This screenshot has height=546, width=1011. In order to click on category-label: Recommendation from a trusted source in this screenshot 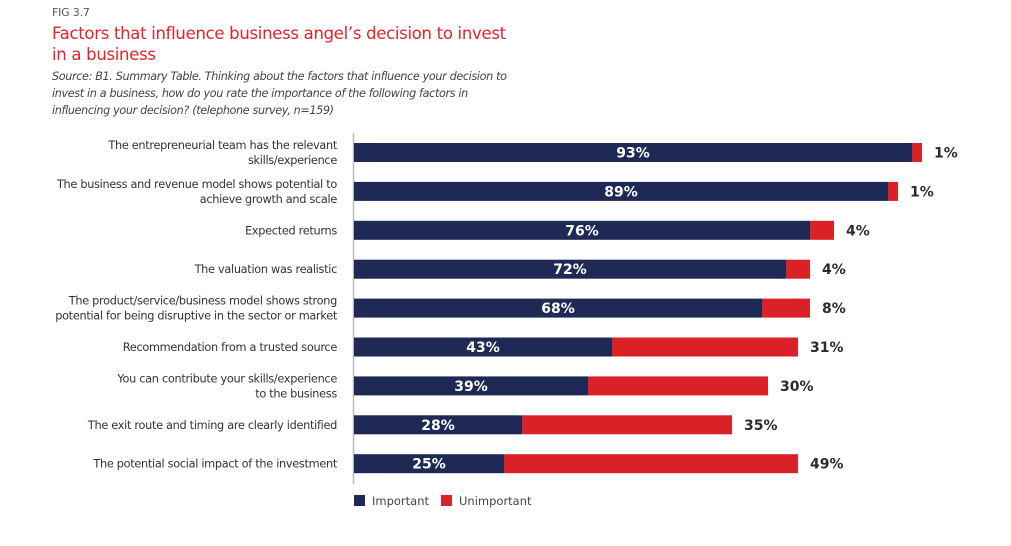, I will do `click(230, 347)`.